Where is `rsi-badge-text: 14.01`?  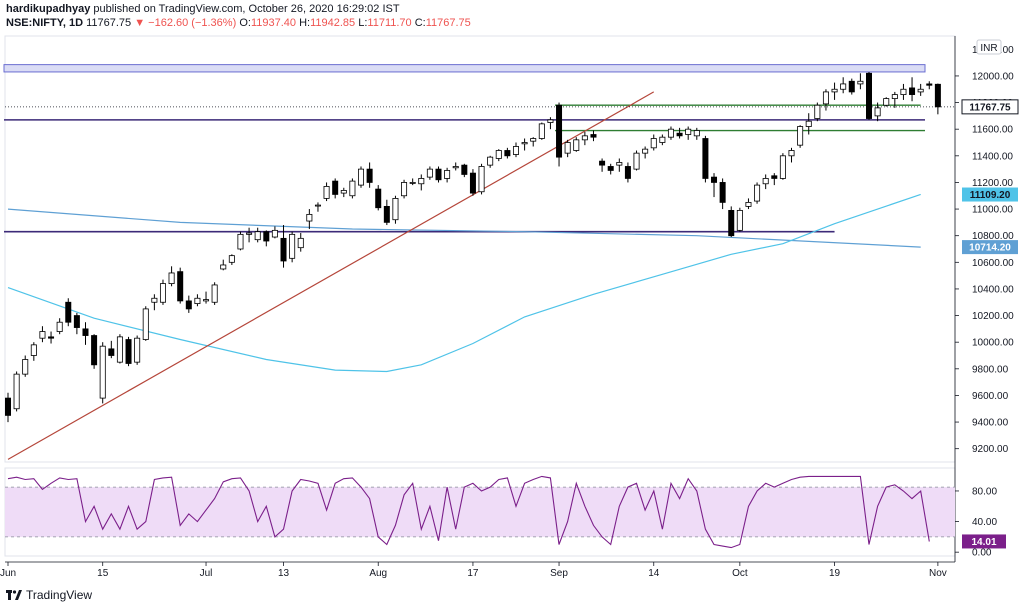 rsi-badge-text: 14.01 is located at coordinates (983, 542).